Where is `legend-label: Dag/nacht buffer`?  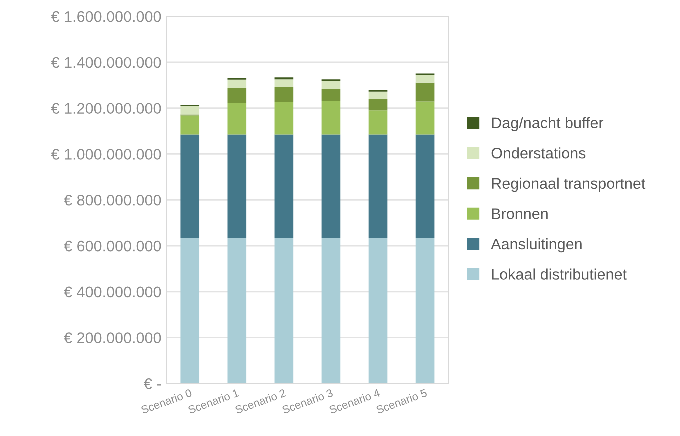
legend-label: Dag/nacht buffer is located at coordinates (548, 124).